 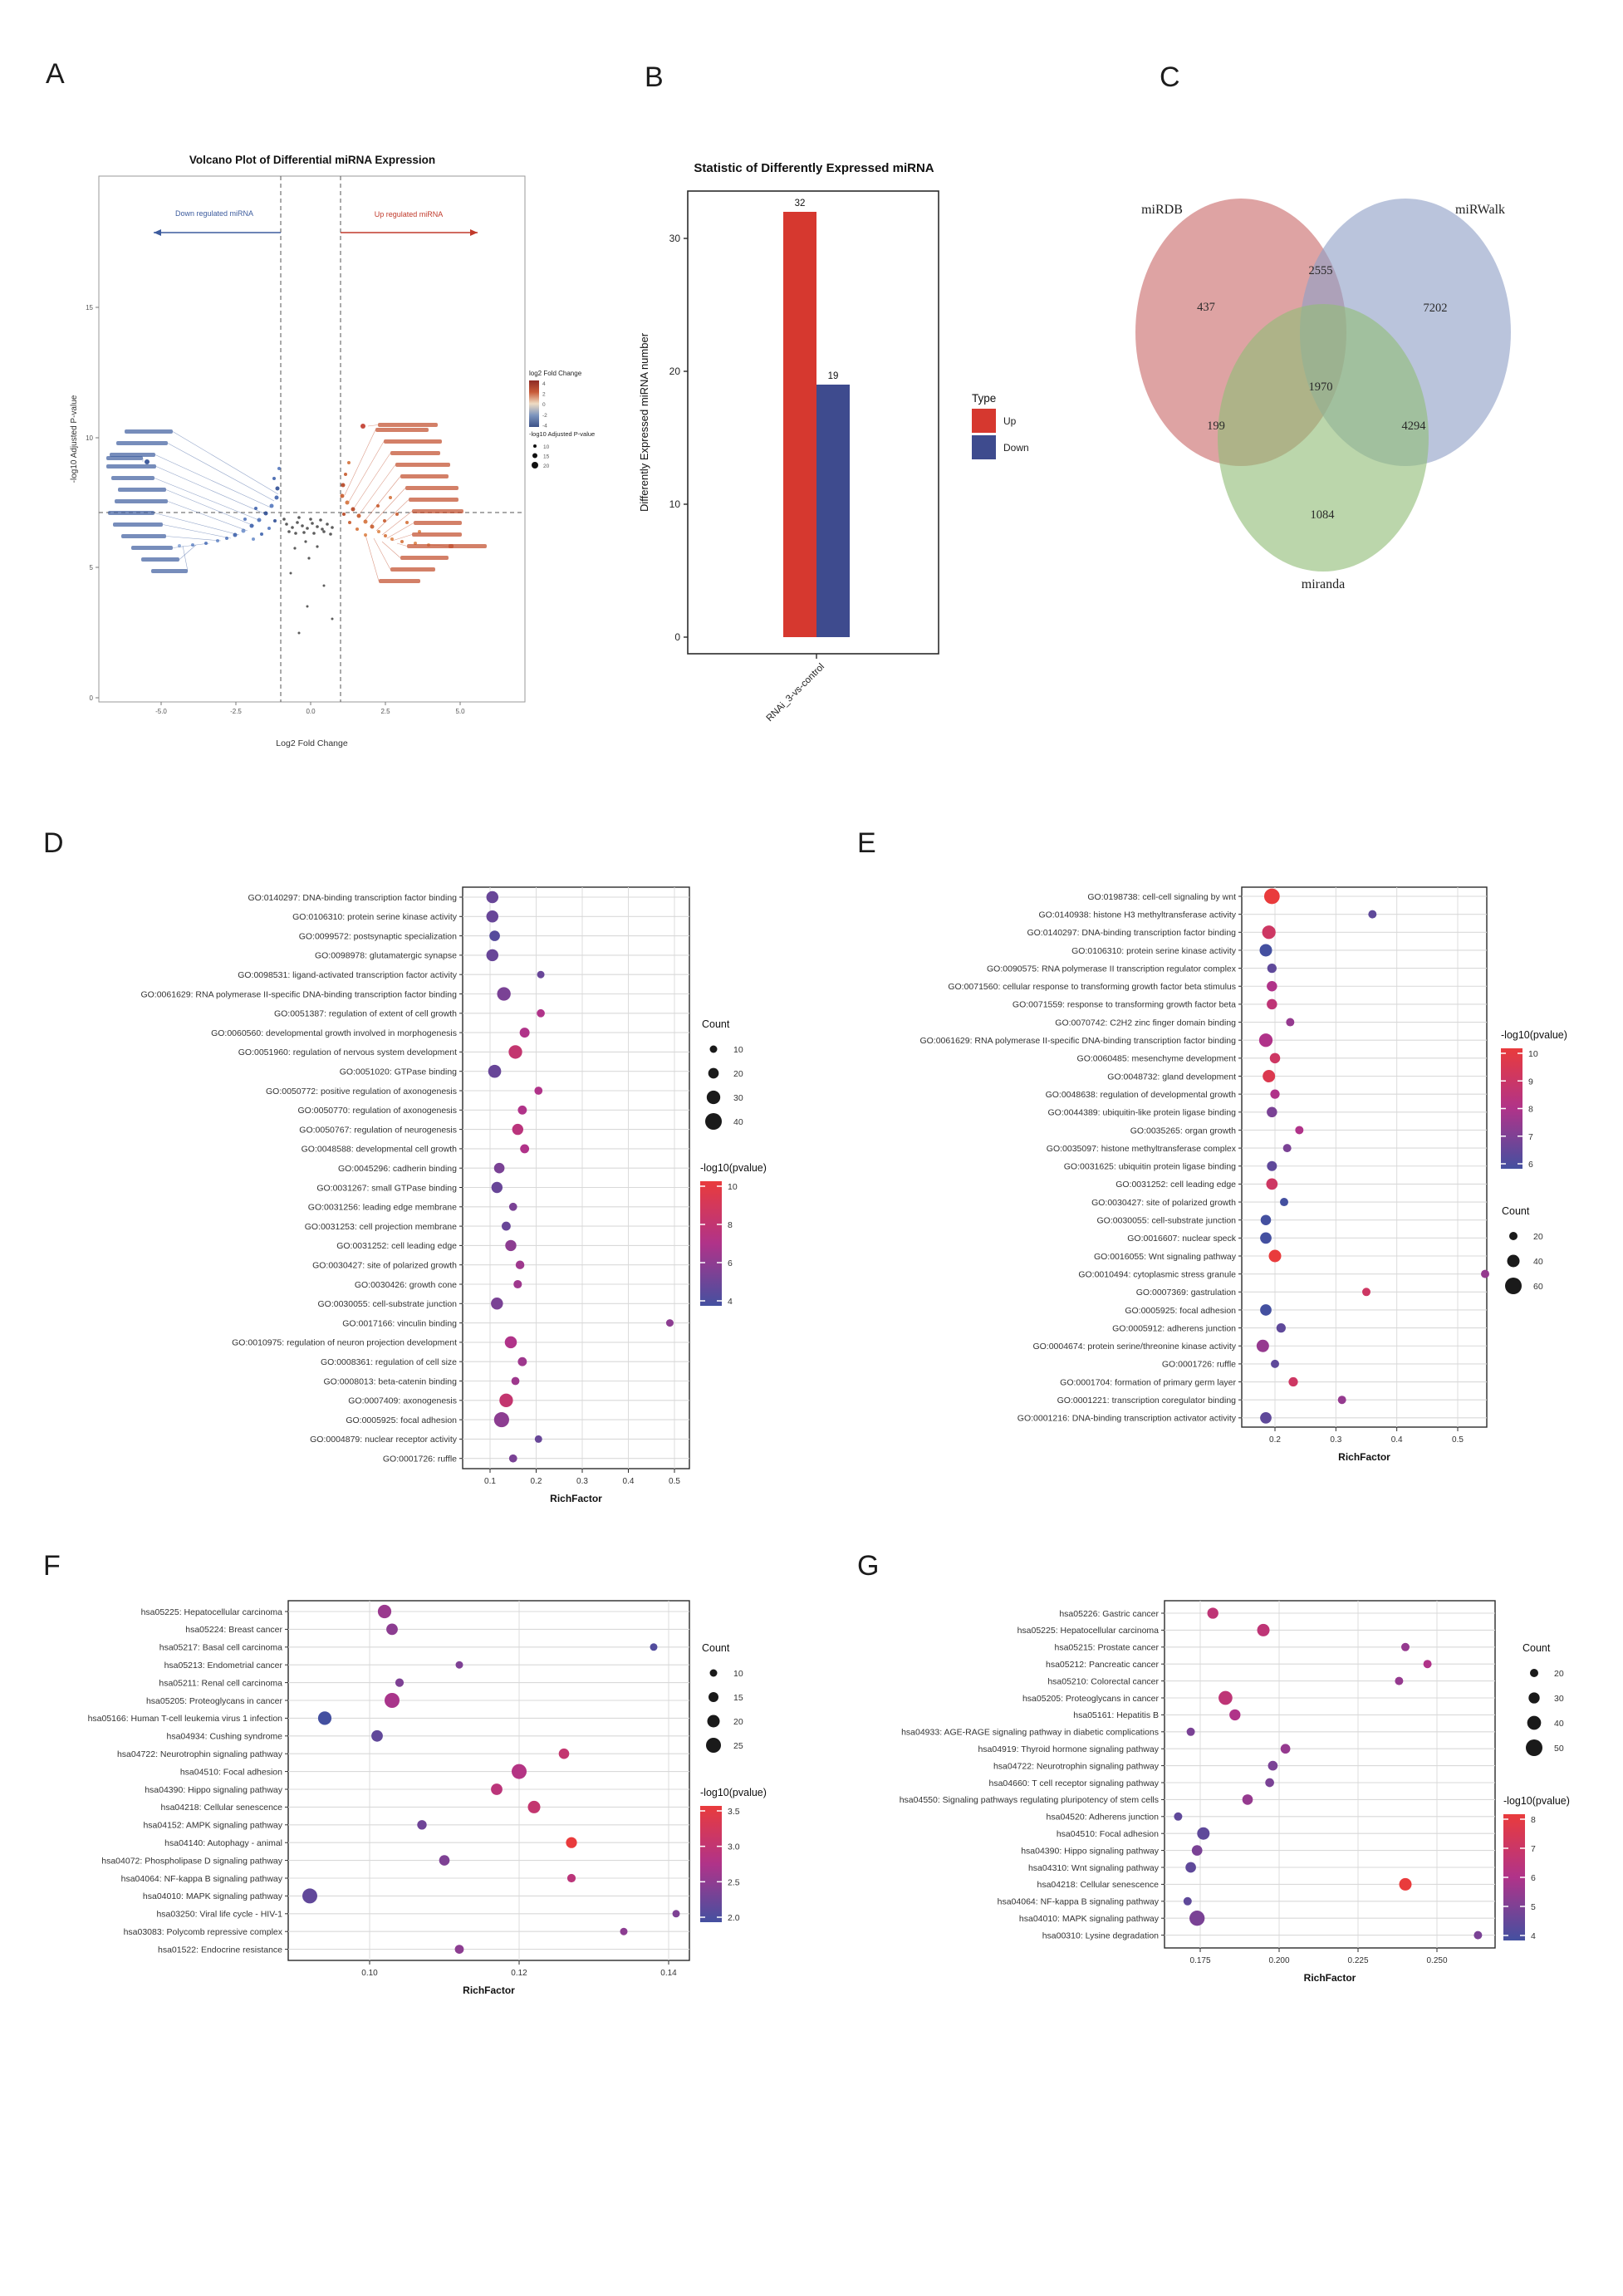 What do you see at coordinates (544, 395) in the screenshot?
I see `volcano-color-legend-tick: 2` at bounding box center [544, 395].